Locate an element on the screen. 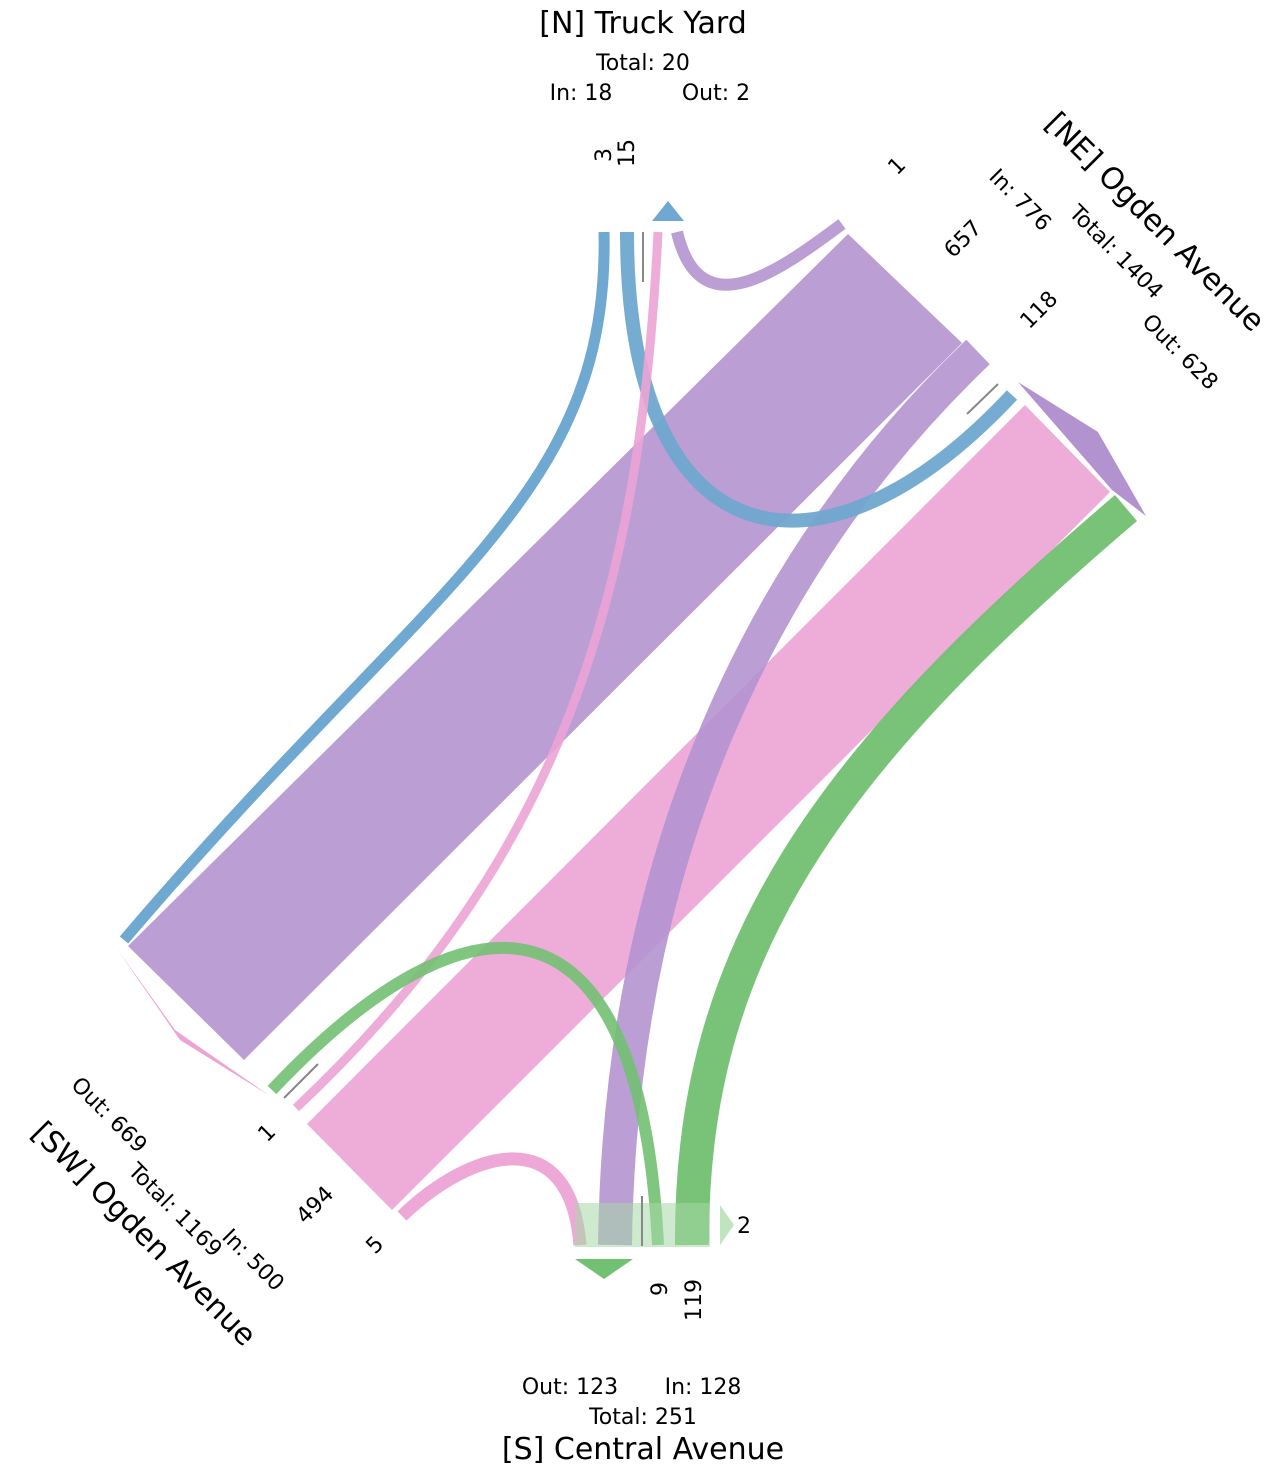  flow-s-to-sw is located at coordinates (465, 1094).